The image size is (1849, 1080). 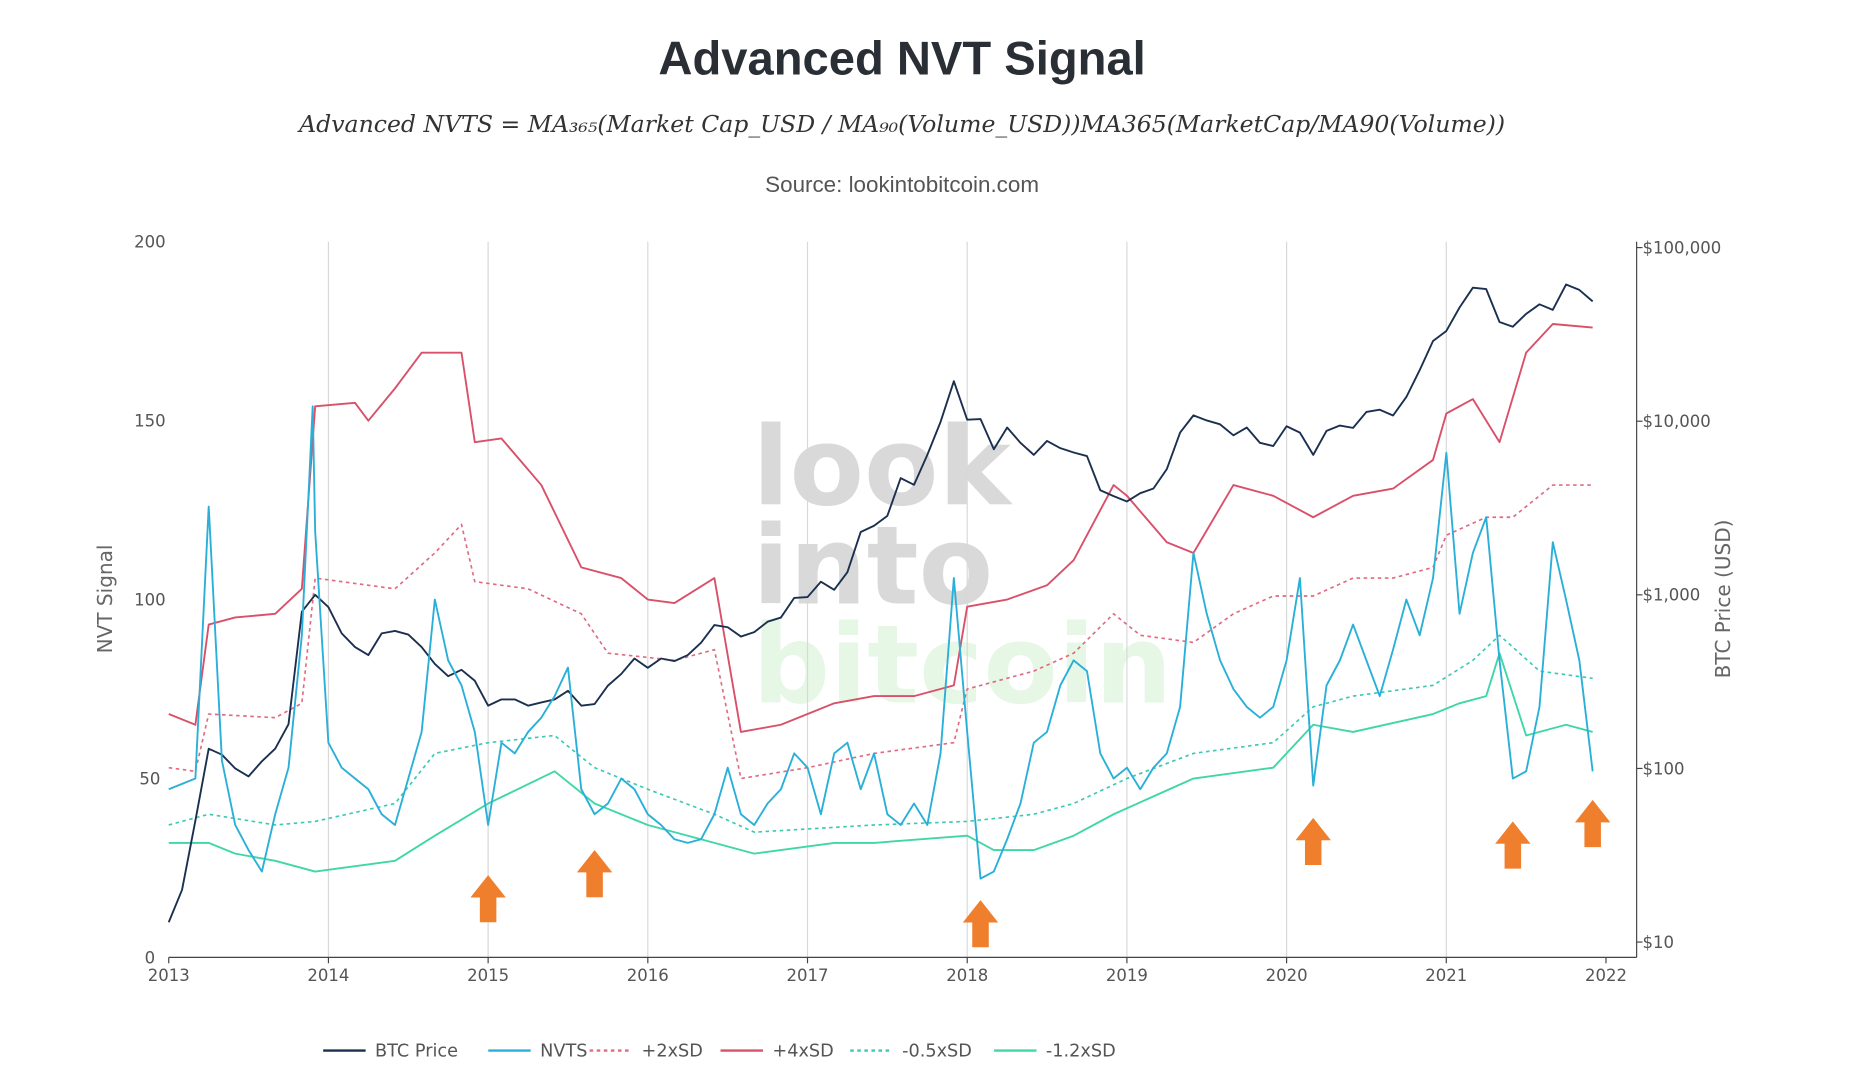 What do you see at coordinates (149, 778) in the screenshot?
I see `y-tick-label: 50` at bounding box center [149, 778].